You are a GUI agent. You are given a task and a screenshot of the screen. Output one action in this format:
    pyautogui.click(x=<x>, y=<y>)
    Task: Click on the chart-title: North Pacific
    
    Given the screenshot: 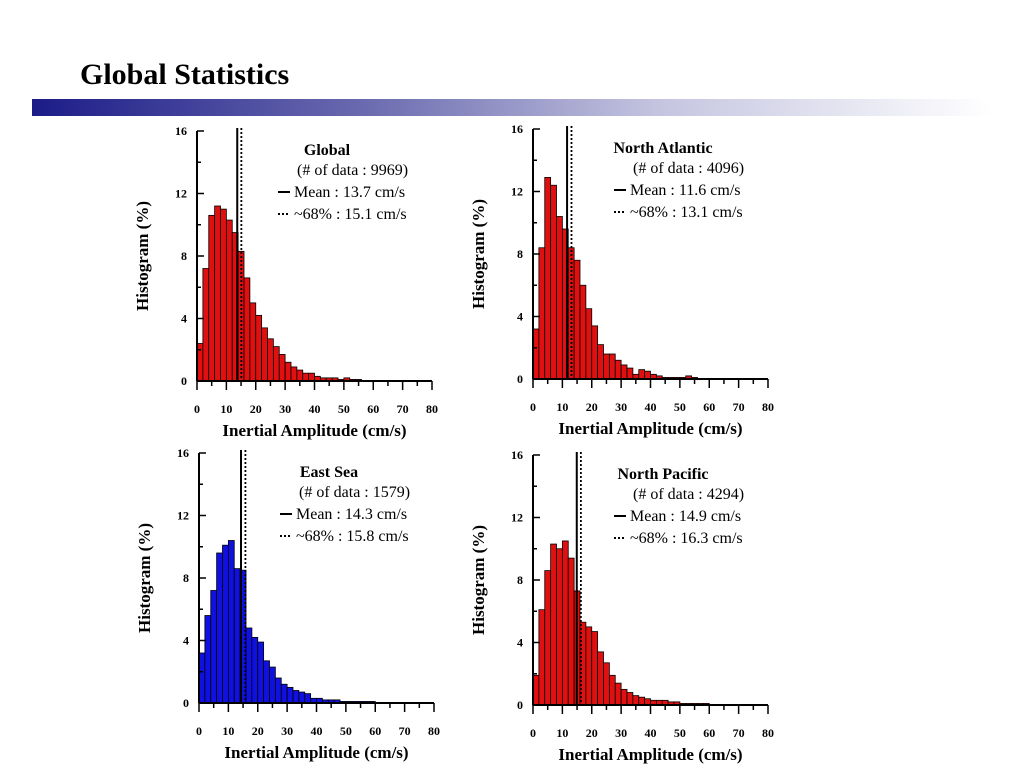 What is the action you would take?
    pyautogui.click(x=662, y=474)
    